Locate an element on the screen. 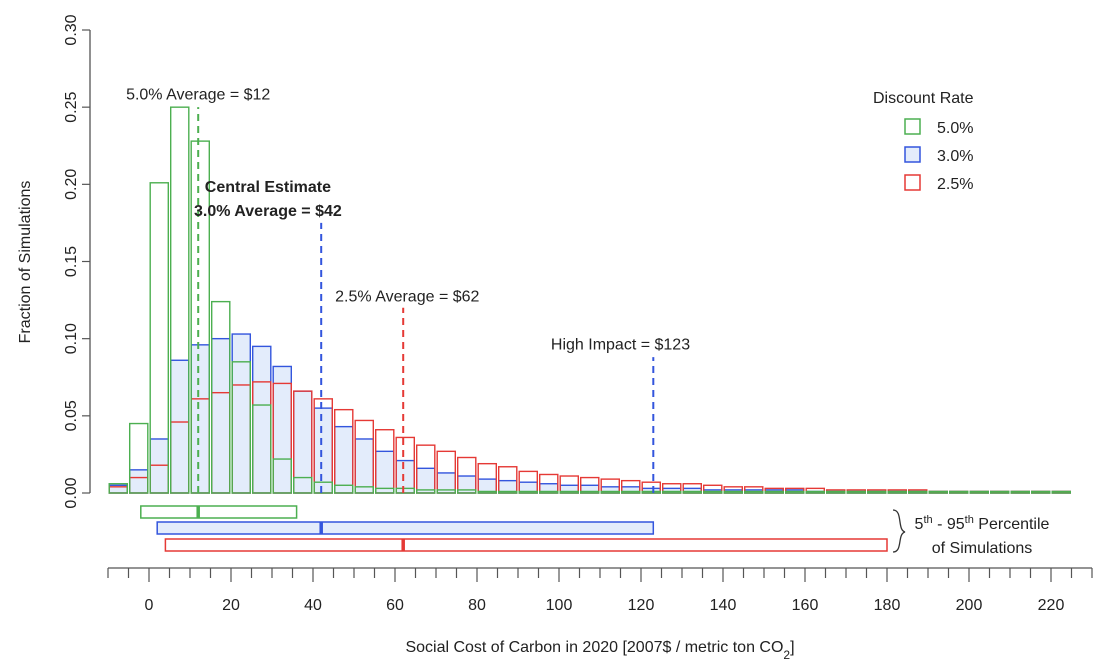 The width and height of the screenshot is (1099, 662). legend-label-2: 2.5% is located at coordinates (955, 184).